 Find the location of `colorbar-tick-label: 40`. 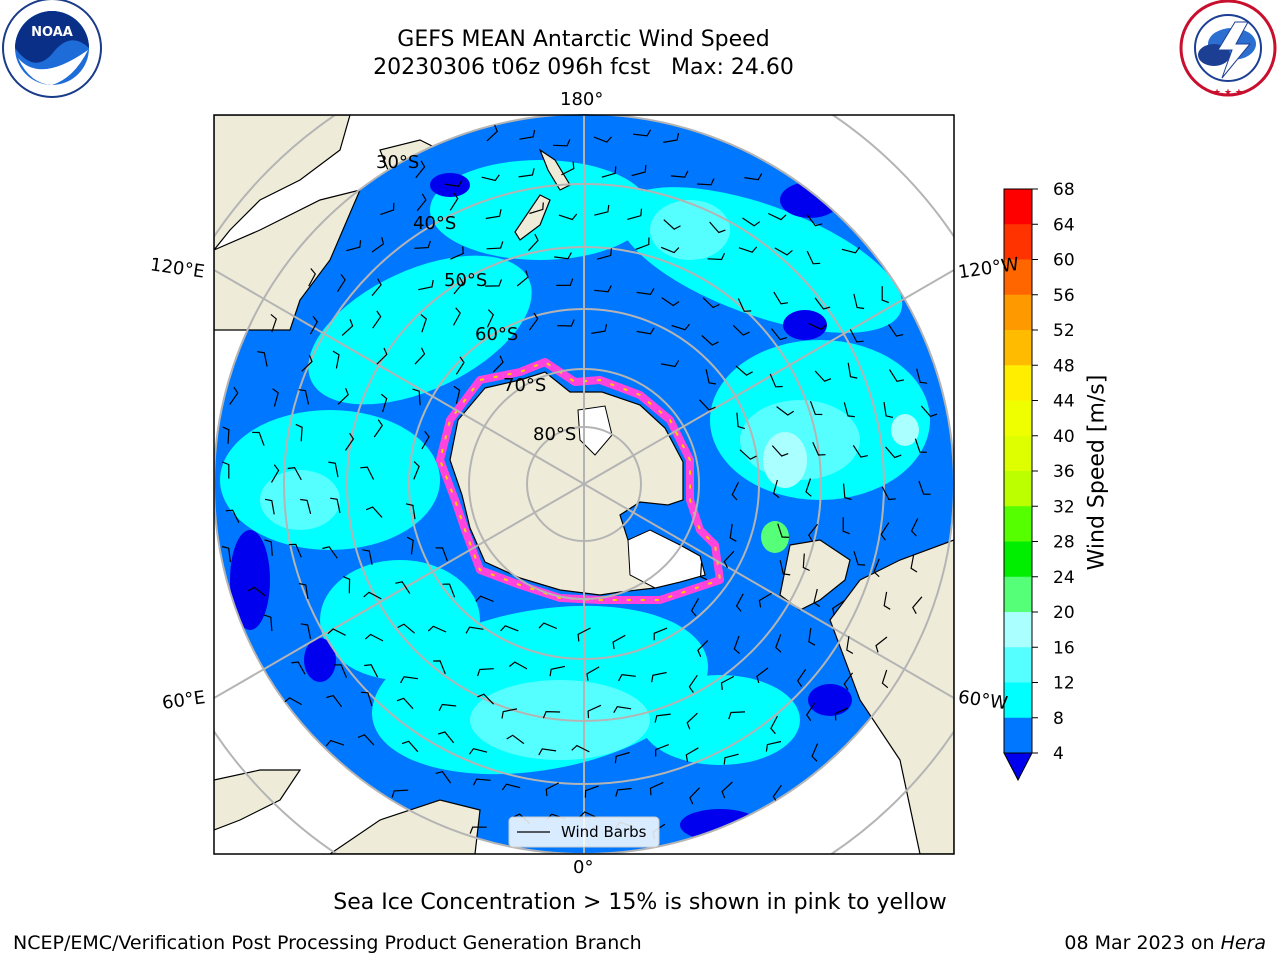

colorbar-tick-label: 40 is located at coordinates (1064, 437).